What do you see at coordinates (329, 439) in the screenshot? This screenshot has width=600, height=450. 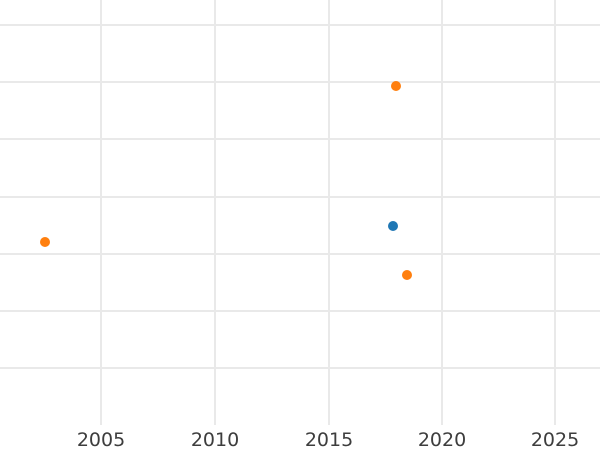 I see `x-tick-label: 2015` at bounding box center [329, 439].